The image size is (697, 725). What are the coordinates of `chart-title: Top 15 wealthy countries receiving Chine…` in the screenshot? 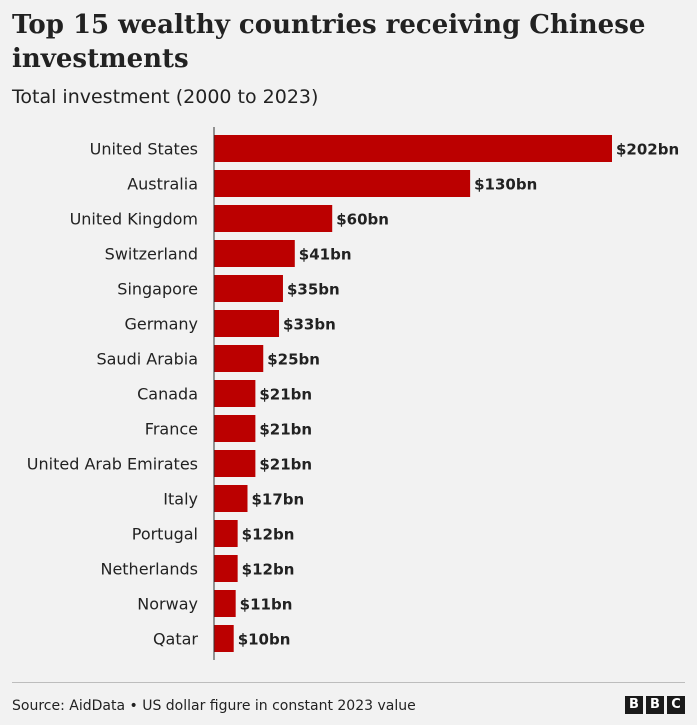 It's located at (329, 42).